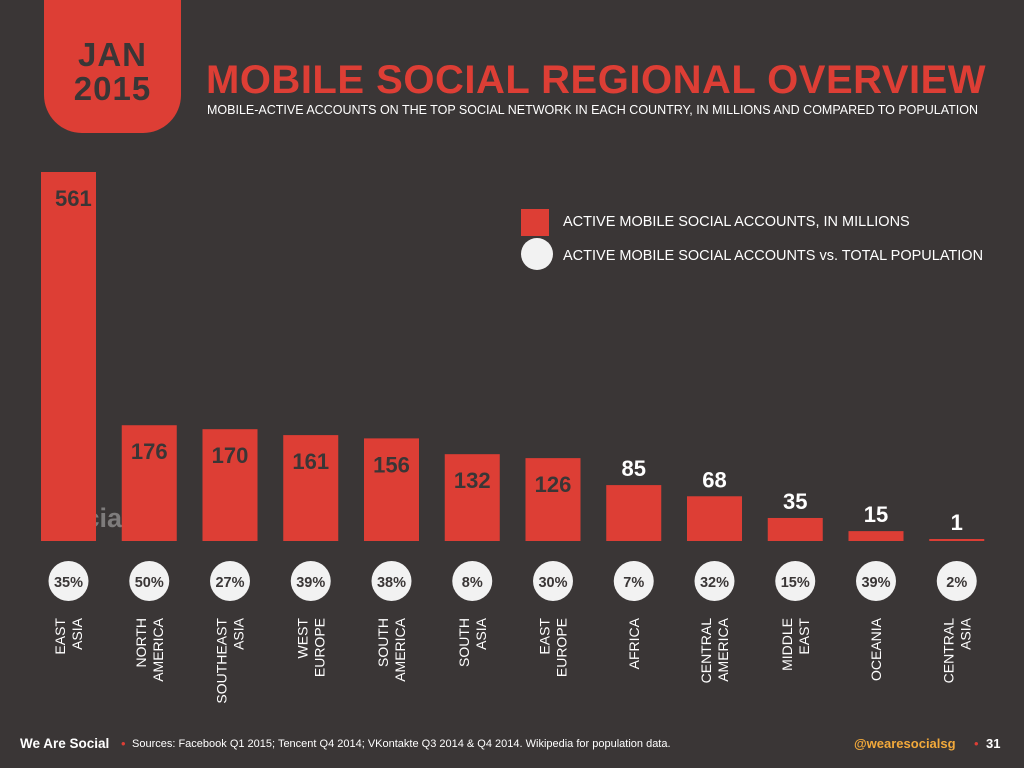 The image size is (1024, 768). What do you see at coordinates (714, 479) in the screenshot?
I see `bar-value-label: 68` at bounding box center [714, 479].